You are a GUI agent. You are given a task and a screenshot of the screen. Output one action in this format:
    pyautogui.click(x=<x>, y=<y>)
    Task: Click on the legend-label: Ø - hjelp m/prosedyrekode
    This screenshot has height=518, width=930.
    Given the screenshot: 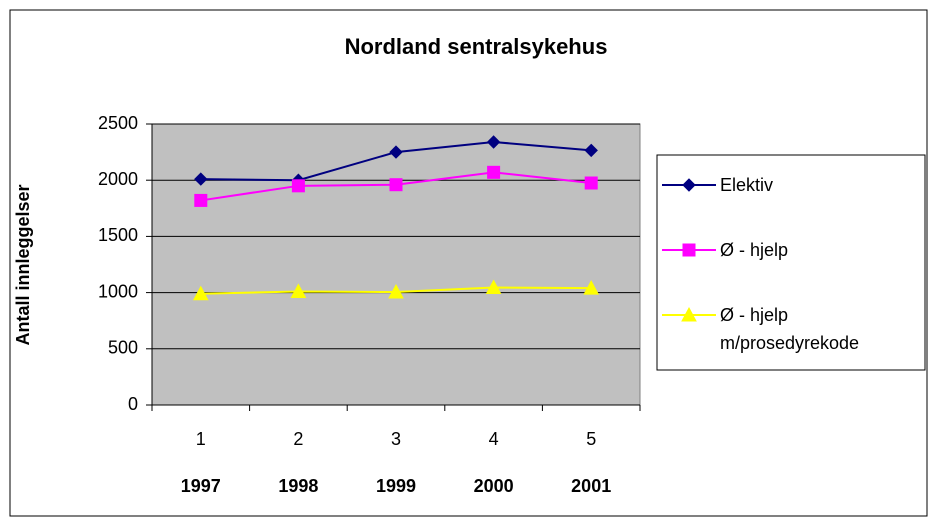 What is the action you would take?
    pyautogui.click(x=790, y=329)
    